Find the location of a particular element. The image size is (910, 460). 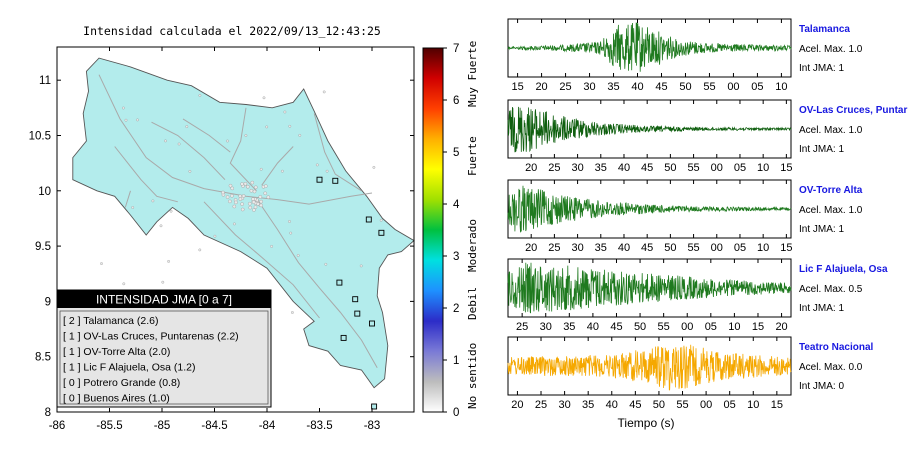

station-name: Lic F Alajuela, Osa is located at coordinates (843, 269).